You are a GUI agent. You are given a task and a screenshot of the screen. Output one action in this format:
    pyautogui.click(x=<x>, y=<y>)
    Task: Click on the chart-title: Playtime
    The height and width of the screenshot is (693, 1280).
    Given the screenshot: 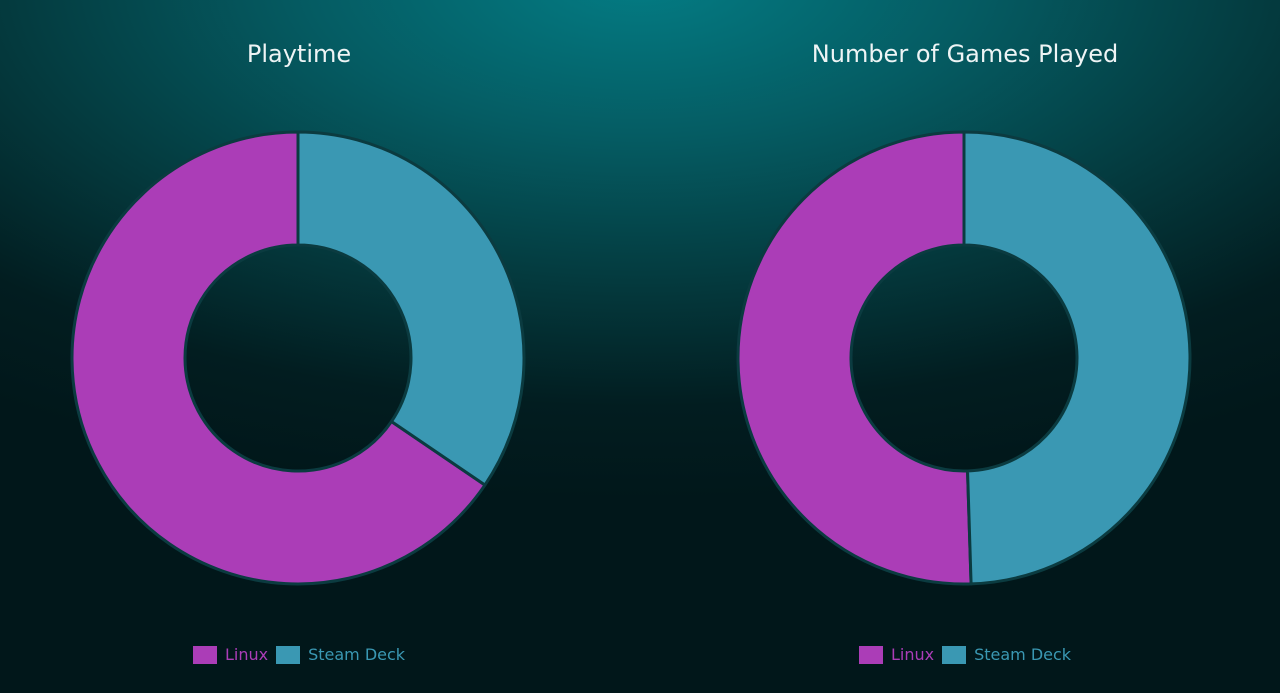 What is the action you would take?
    pyautogui.click(x=299, y=54)
    